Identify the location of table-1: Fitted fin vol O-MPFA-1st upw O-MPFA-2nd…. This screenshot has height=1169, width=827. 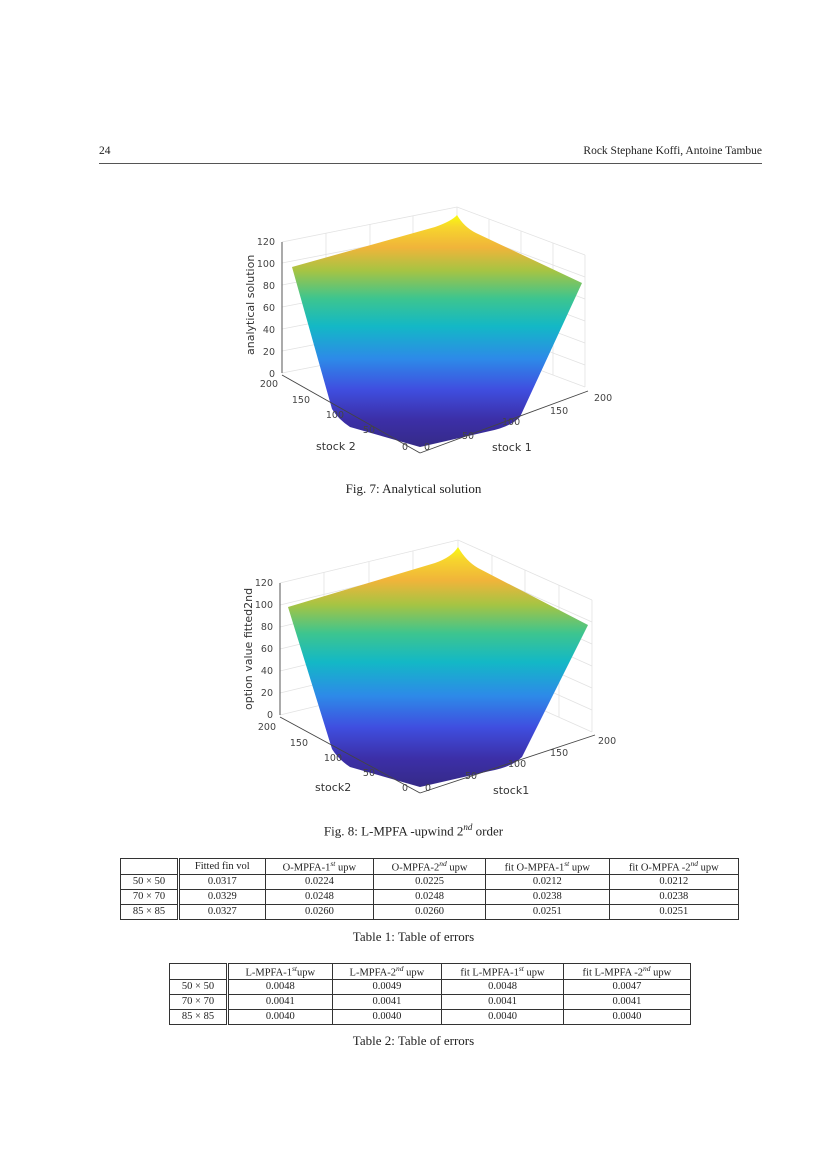
(430, 889).